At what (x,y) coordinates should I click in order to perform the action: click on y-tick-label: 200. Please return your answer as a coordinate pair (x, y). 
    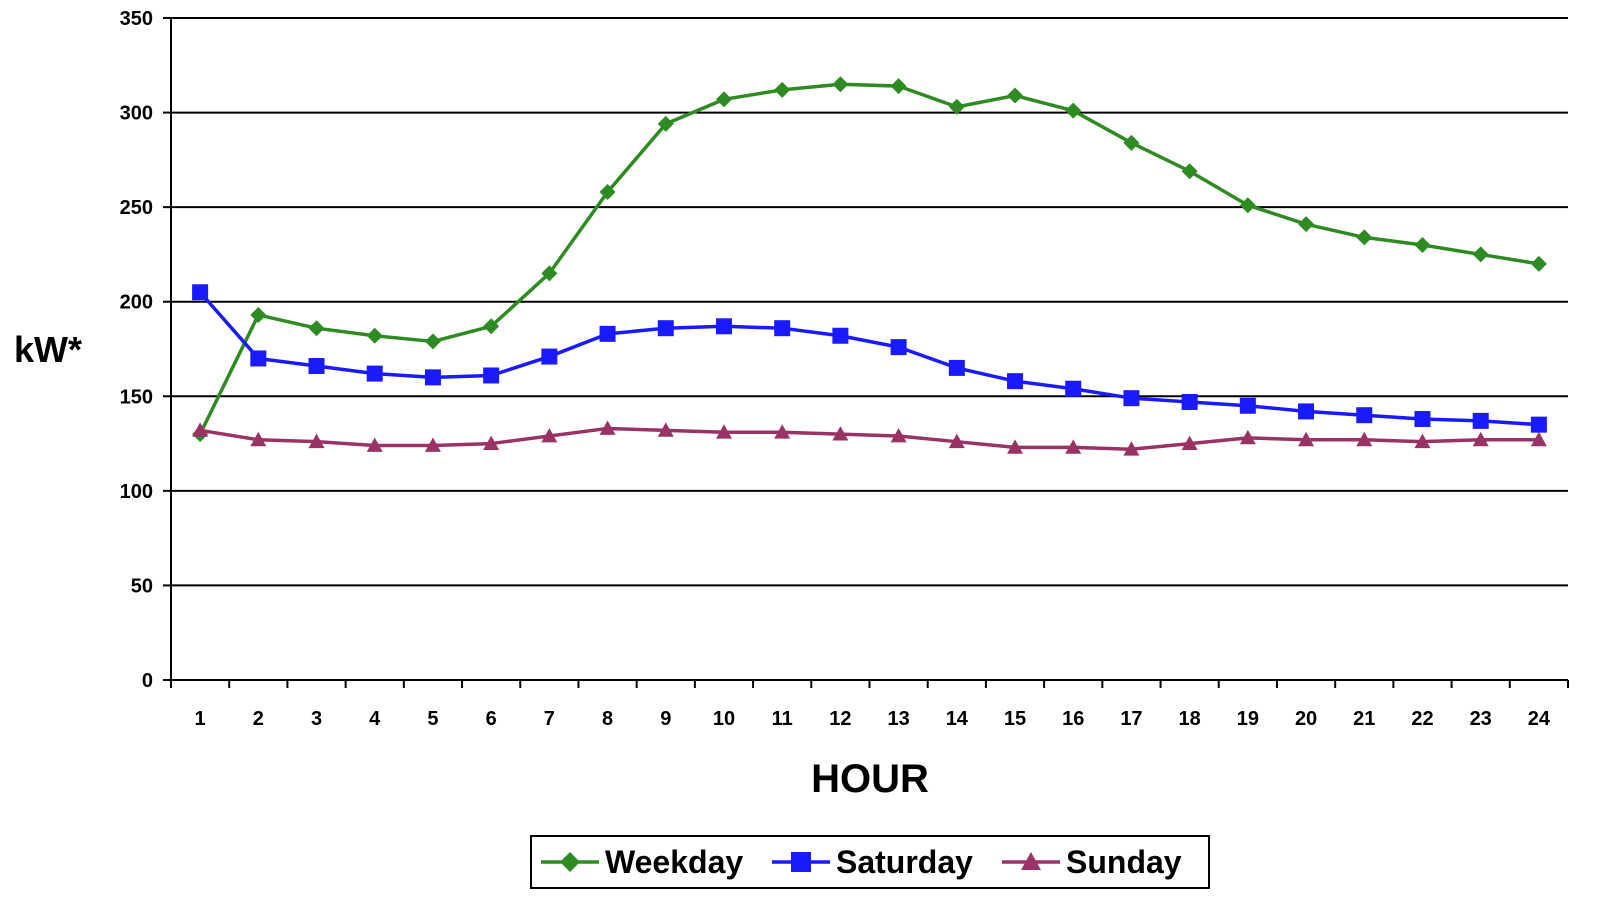
    Looking at the image, I should click on (136, 303).